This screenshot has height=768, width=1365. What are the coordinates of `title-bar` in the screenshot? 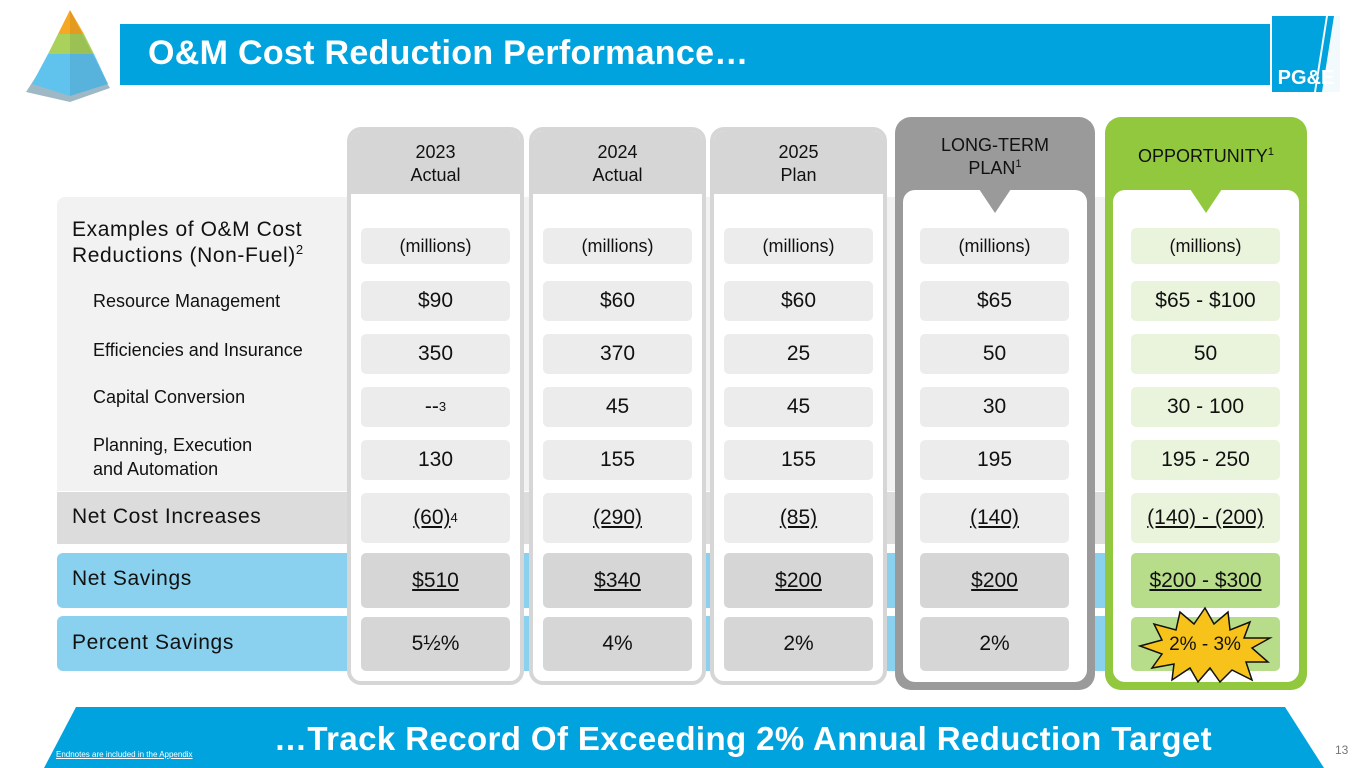 It's located at (695, 54).